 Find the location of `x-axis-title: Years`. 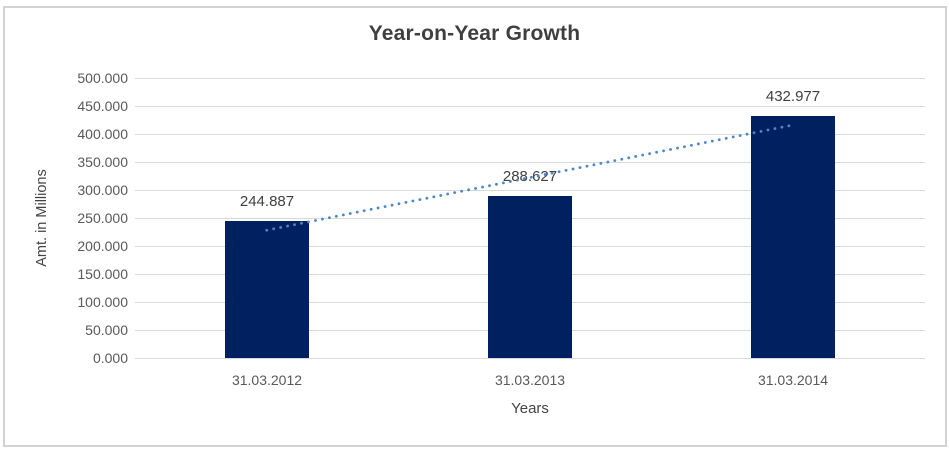

x-axis-title: Years is located at coordinates (530, 408).